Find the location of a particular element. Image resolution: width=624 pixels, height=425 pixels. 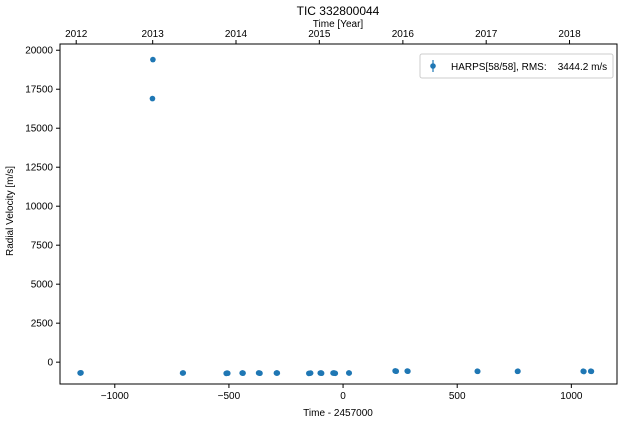

legend-marker is located at coordinates (433, 66).